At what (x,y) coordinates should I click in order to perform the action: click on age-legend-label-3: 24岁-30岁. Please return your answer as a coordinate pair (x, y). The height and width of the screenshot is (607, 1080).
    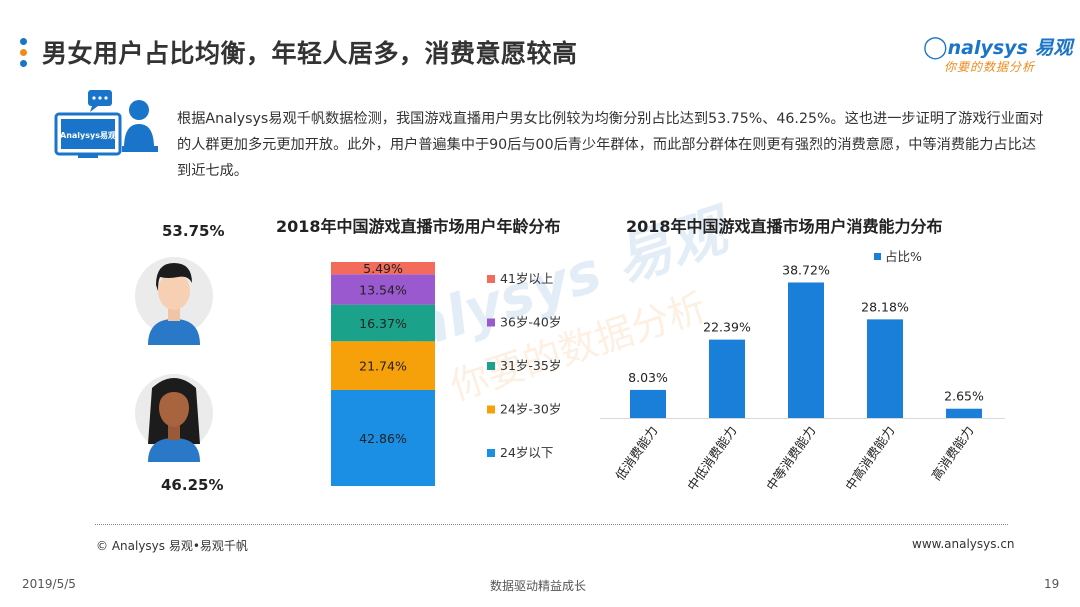
    Looking at the image, I should click on (530, 409).